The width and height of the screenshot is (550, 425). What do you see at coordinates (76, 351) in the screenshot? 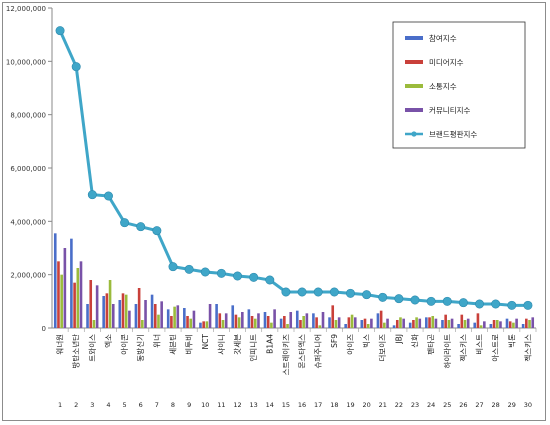
I see `x-category-label: 방탄소년단` at bounding box center [76, 351].